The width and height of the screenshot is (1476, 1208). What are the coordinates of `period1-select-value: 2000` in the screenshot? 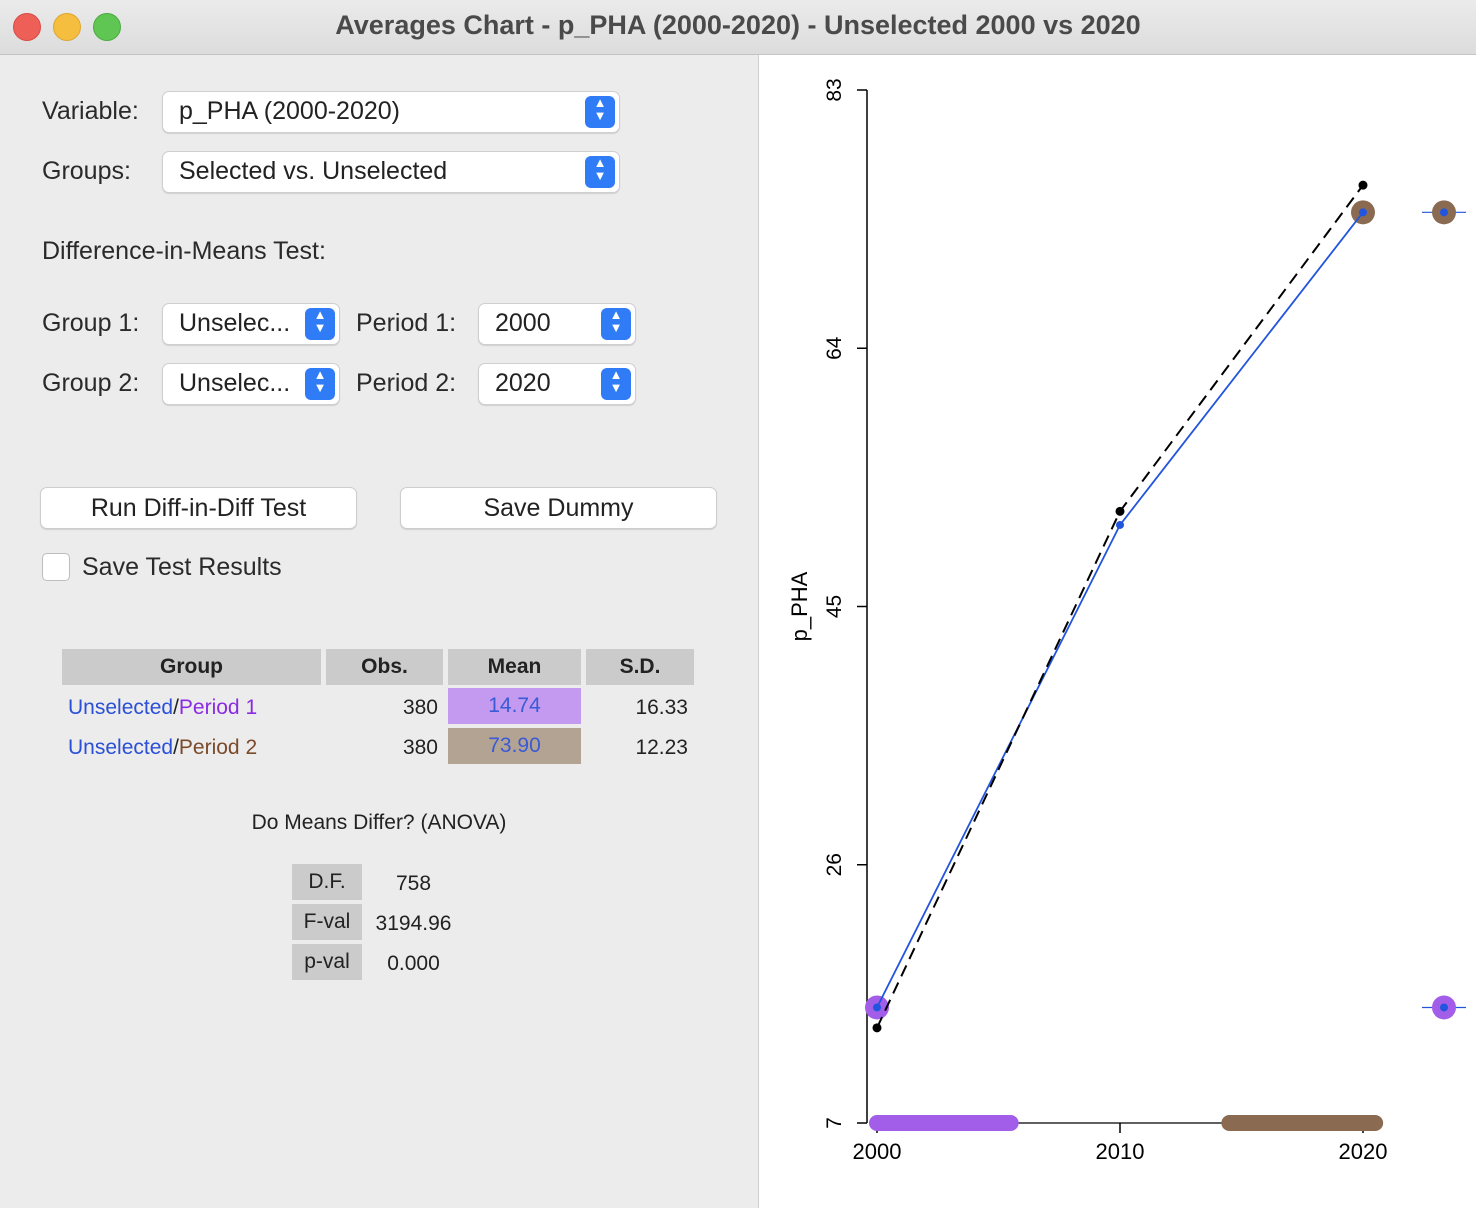 It's located at (523, 323).